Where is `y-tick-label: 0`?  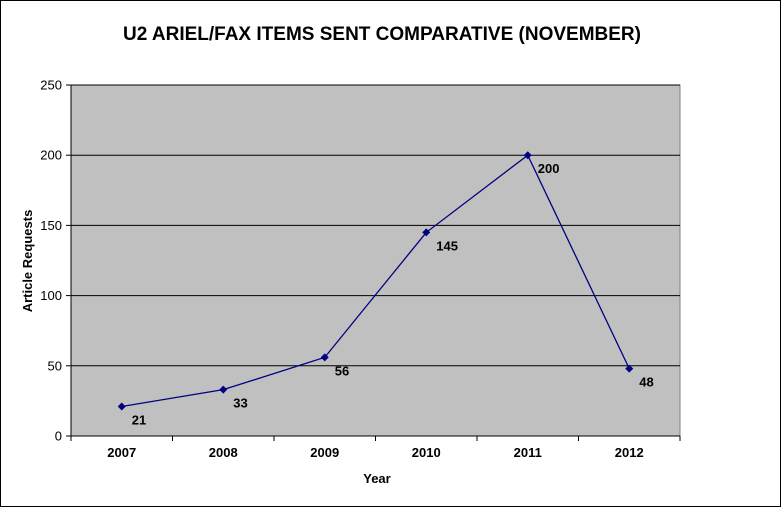 y-tick-label: 0 is located at coordinates (58, 436).